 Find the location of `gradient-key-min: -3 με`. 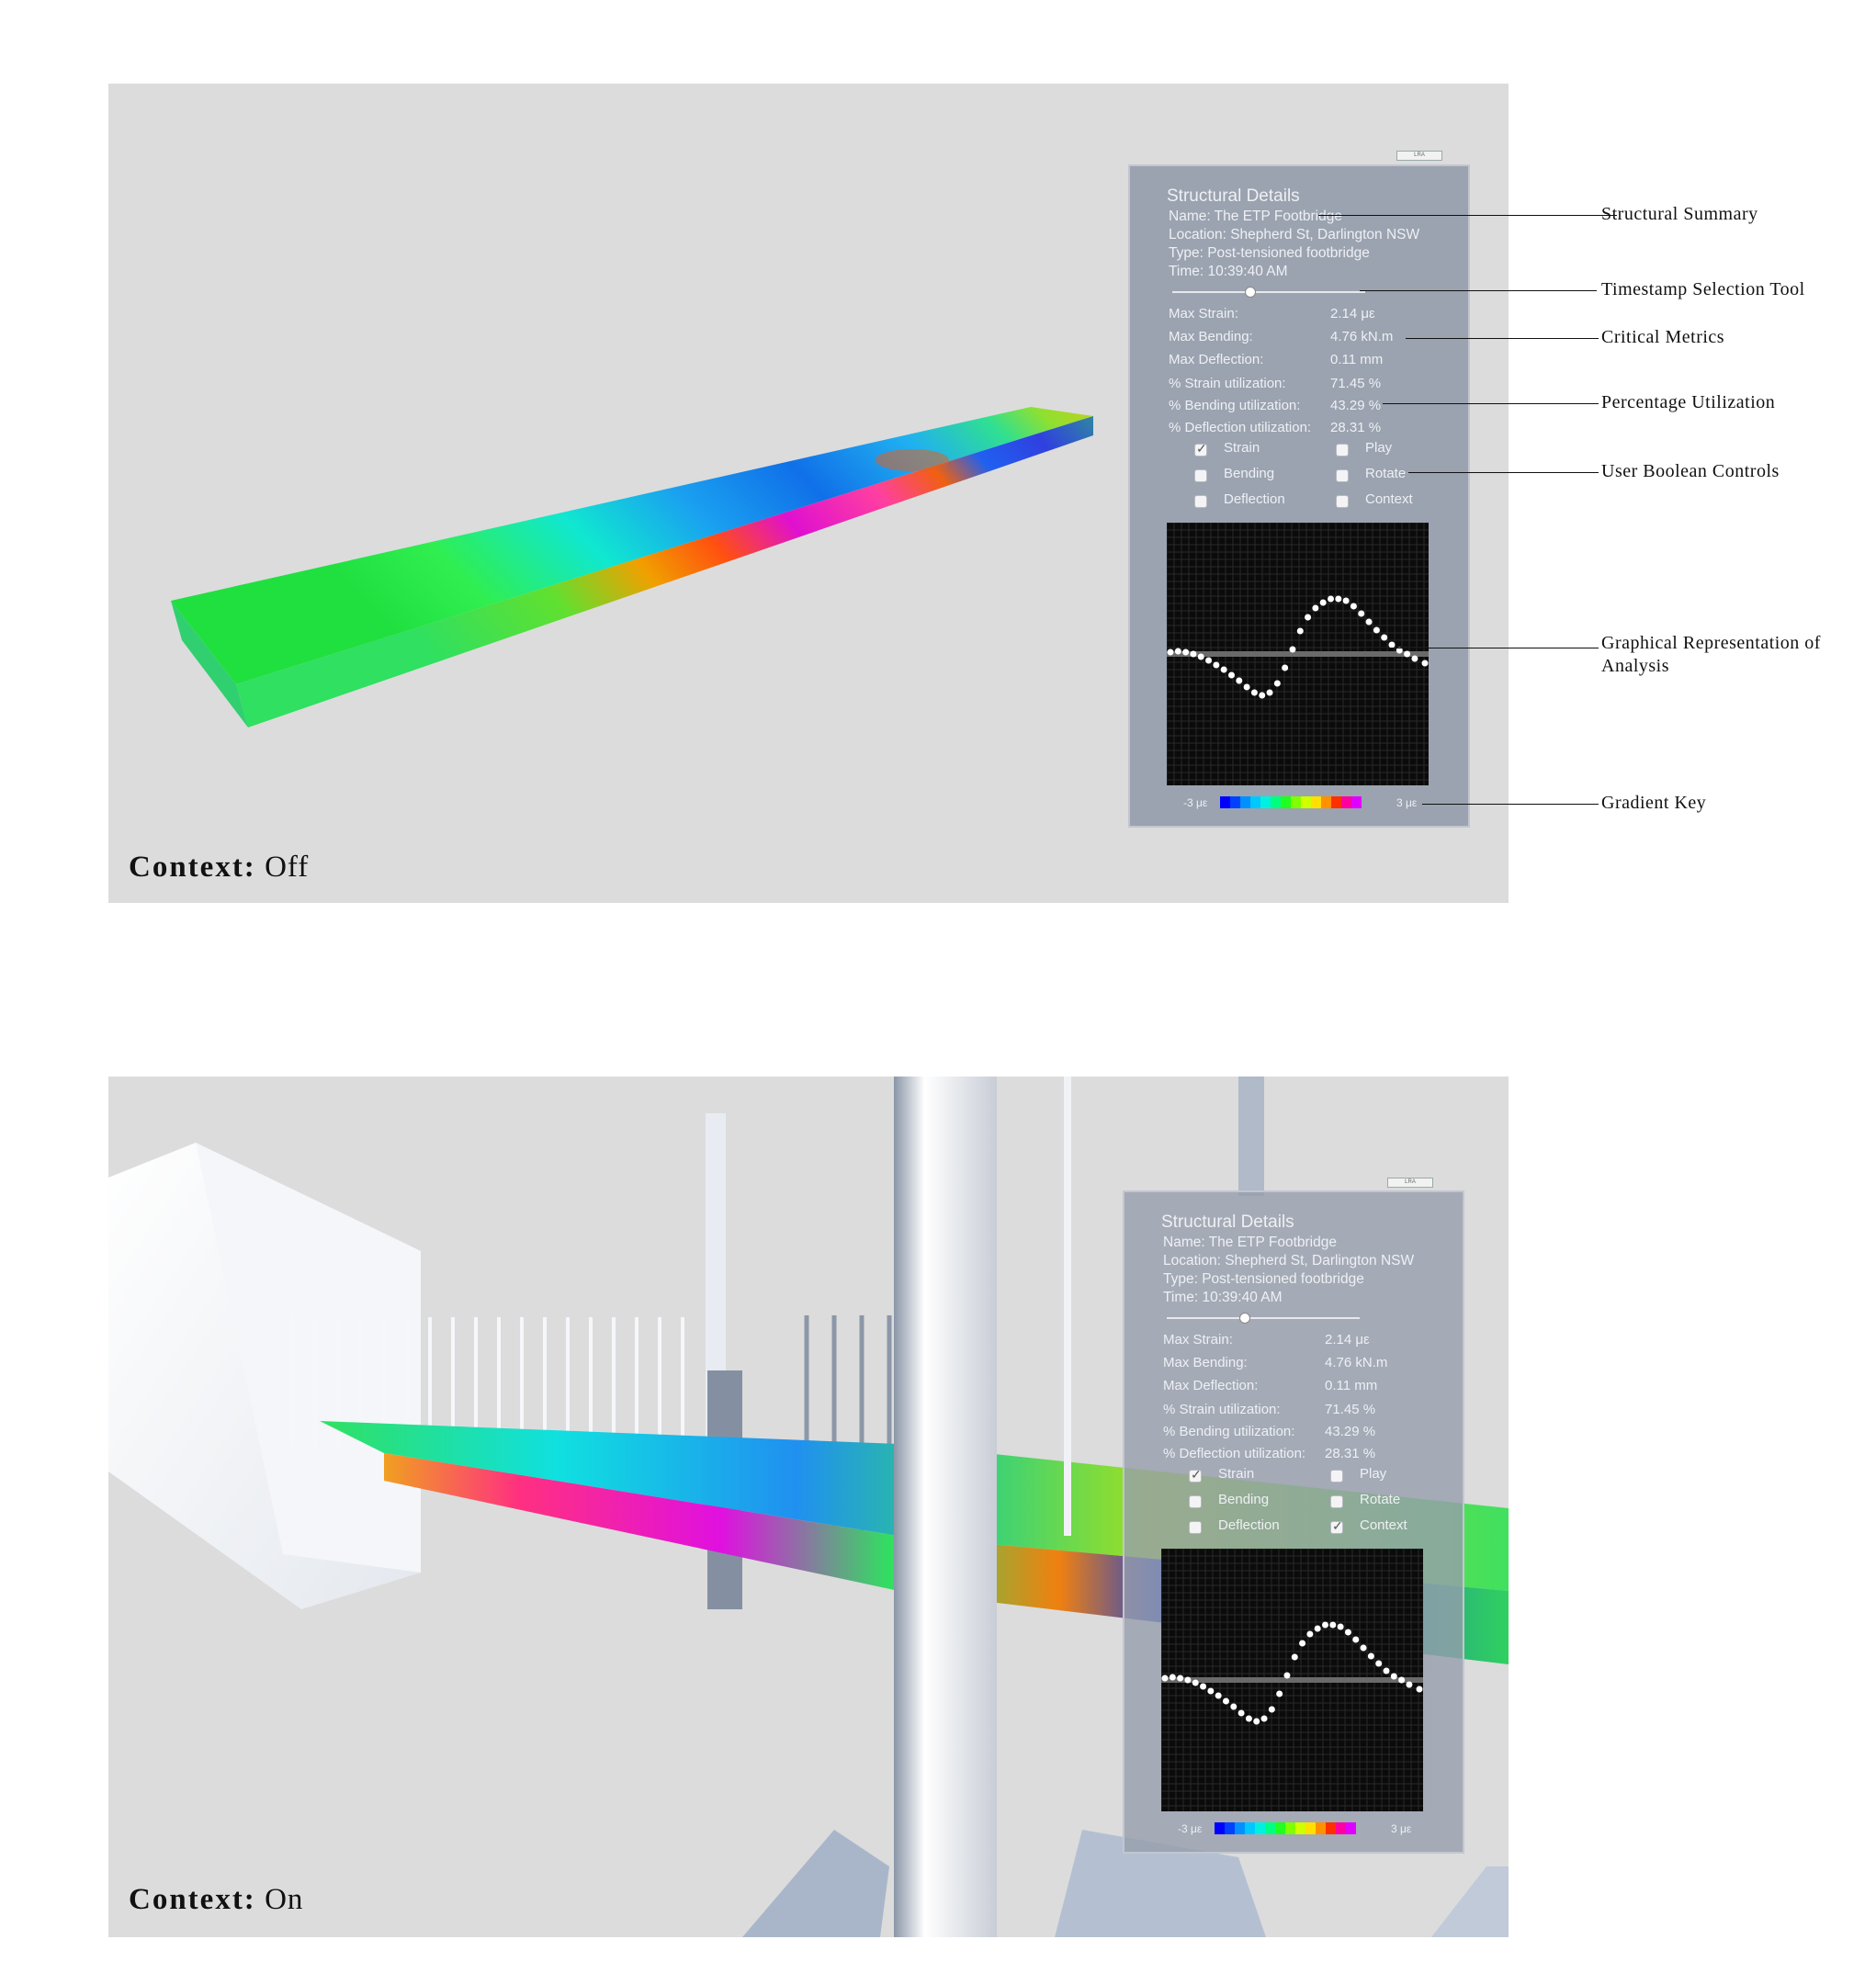

gradient-key-min: -3 με is located at coordinates (1195, 802).